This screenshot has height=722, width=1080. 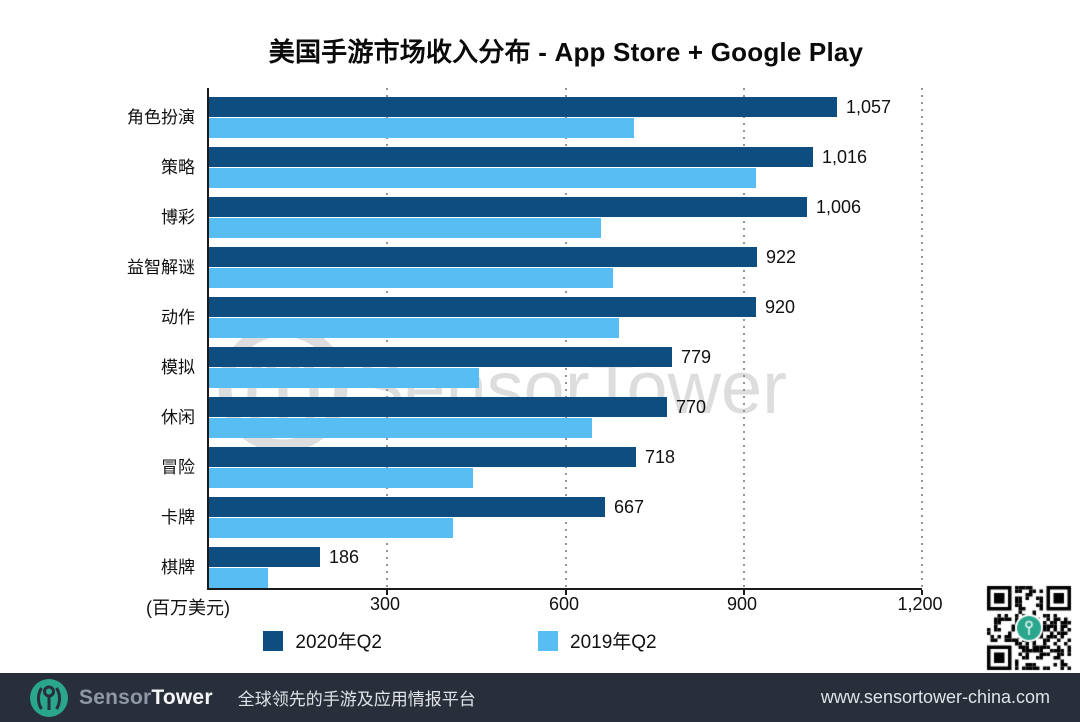 What do you see at coordinates (935, 697) in the screenshot?
I see `footer-url: www.sensortower-china.com` at bounding box center [935, 697].